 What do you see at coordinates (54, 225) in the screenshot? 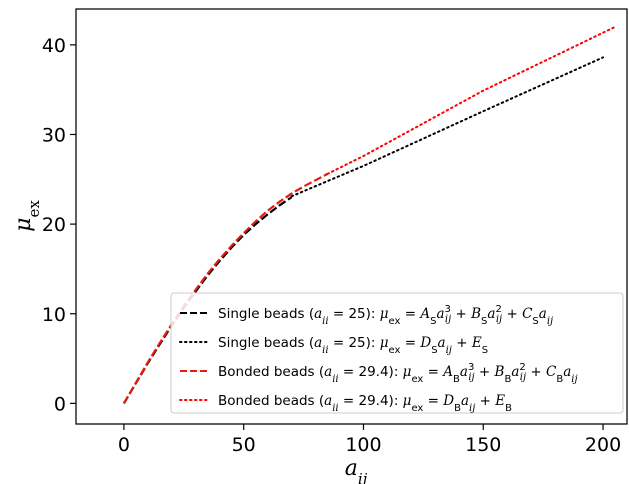
I see `y-tick-label: 20` at bounding box center [54, 225].